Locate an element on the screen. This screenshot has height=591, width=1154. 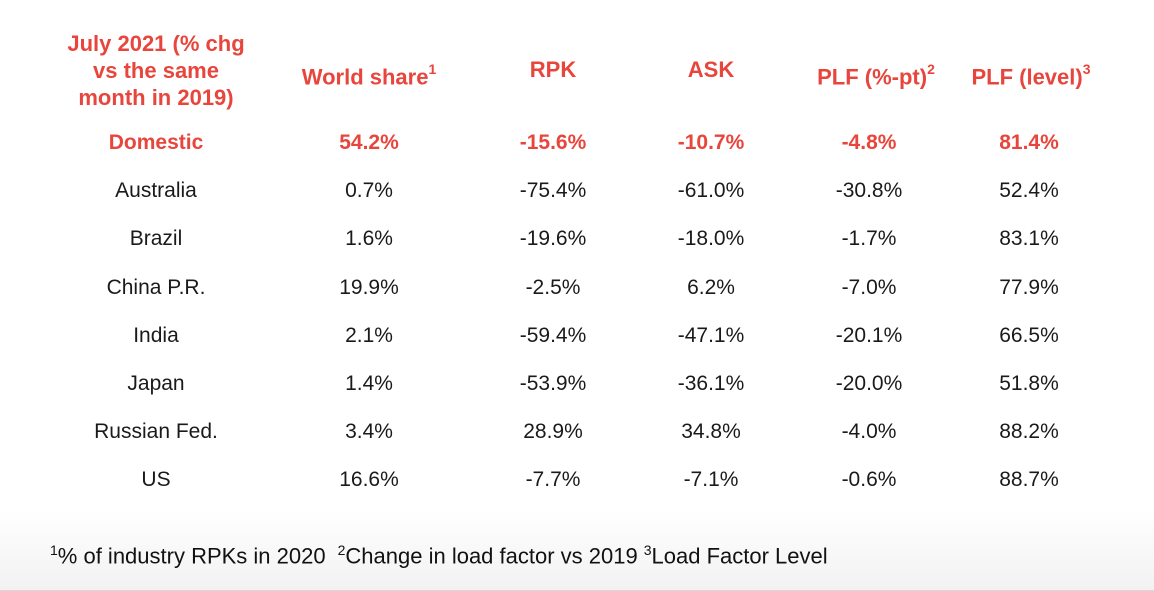
rpk-value: 28.9% is located at coordinates (553, 431).